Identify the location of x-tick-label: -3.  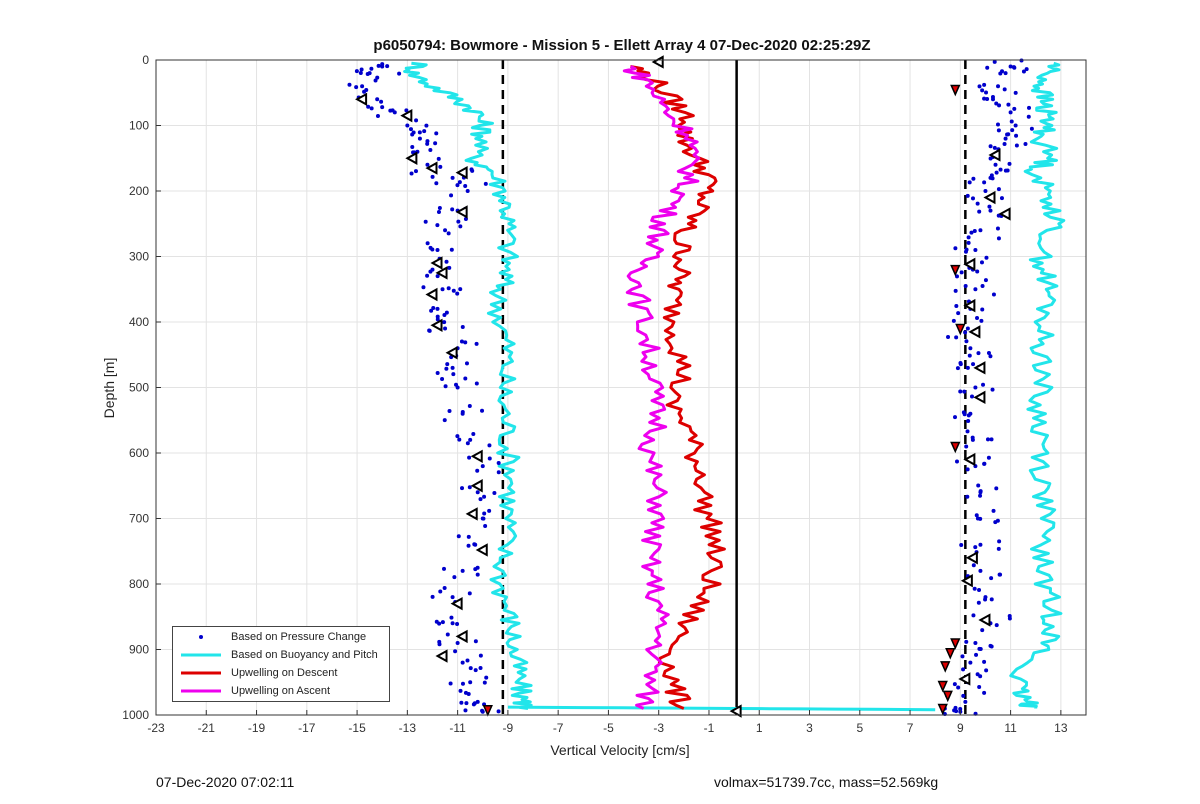
(658, 728).